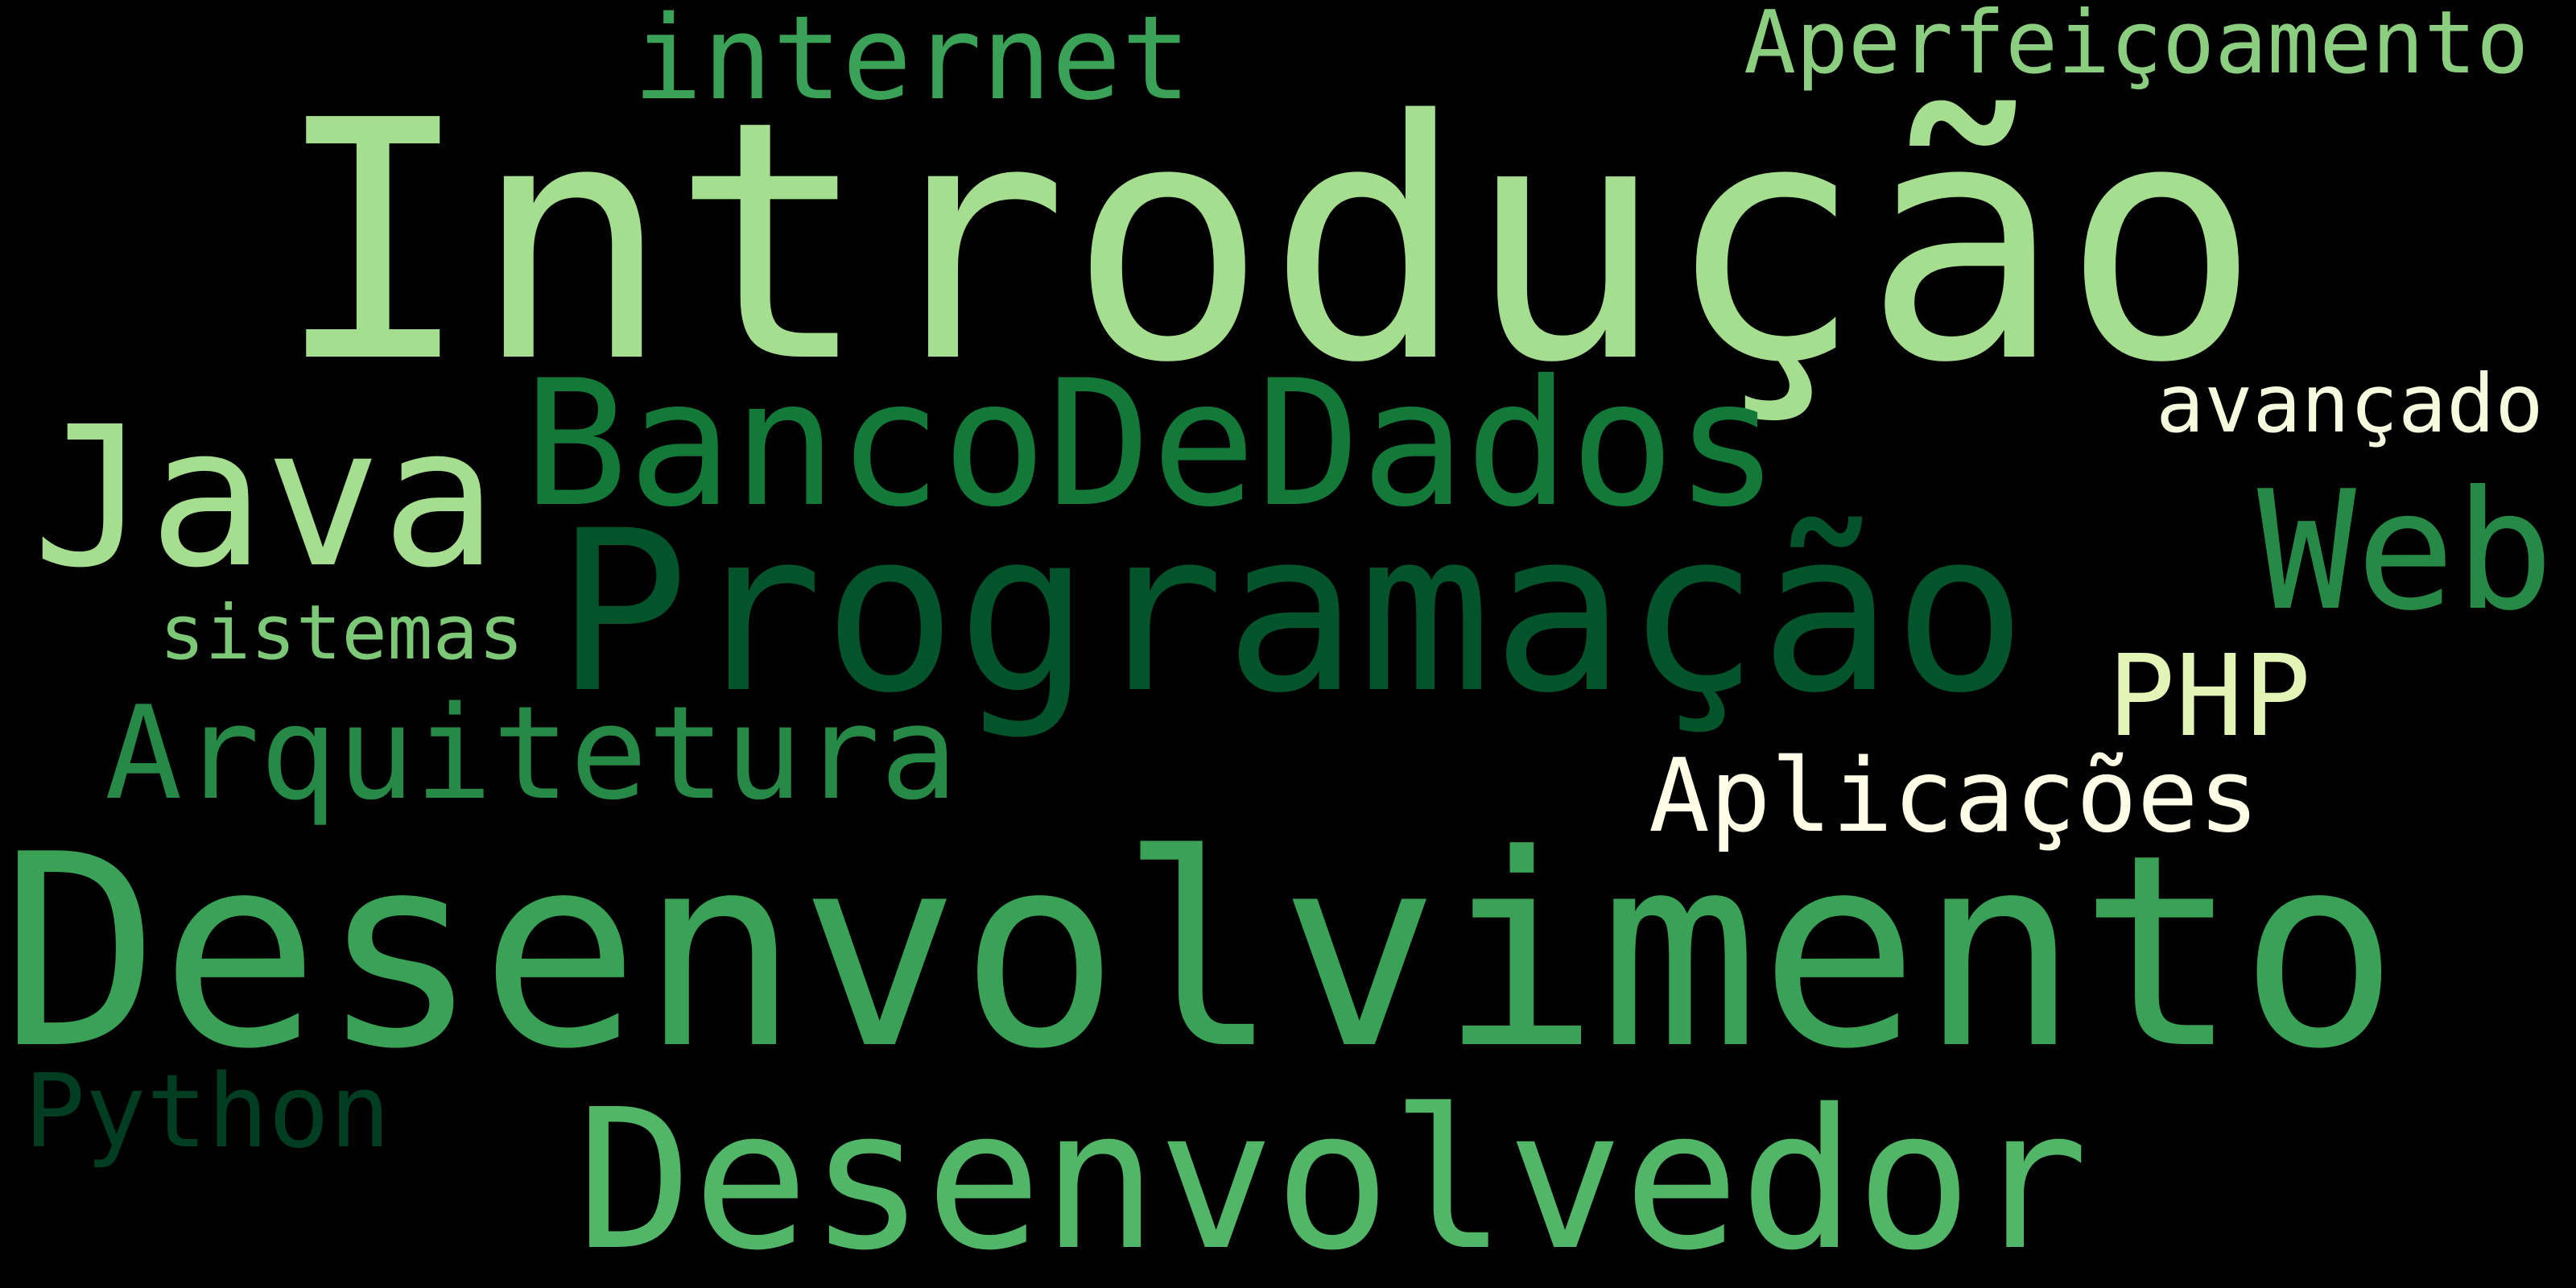 This screenshot has height=1288, width=2576. Describe the element at coordinates (207, 1111) in the screenshot. I see `word-python: Python` at that location.